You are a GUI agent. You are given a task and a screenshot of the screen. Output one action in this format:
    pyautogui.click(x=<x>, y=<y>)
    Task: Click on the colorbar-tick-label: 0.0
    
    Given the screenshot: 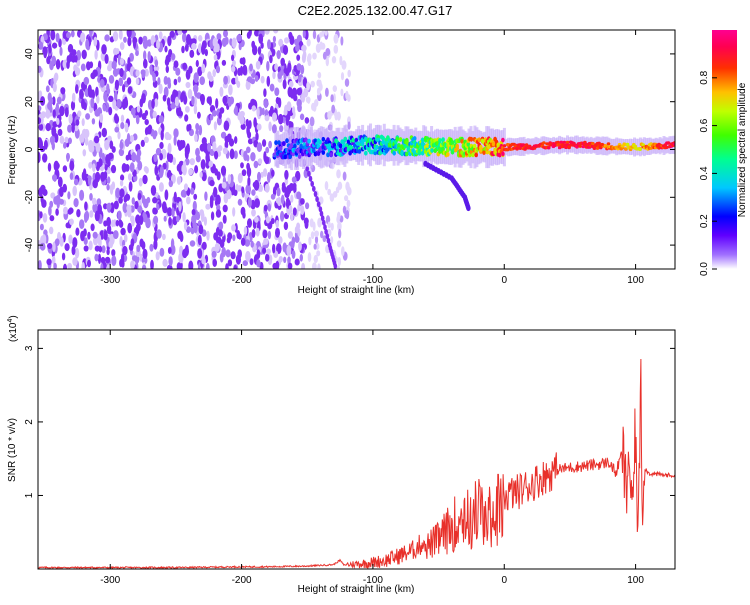 What is the action you would take?
    pyautogui.click(x=704, y=269)
    